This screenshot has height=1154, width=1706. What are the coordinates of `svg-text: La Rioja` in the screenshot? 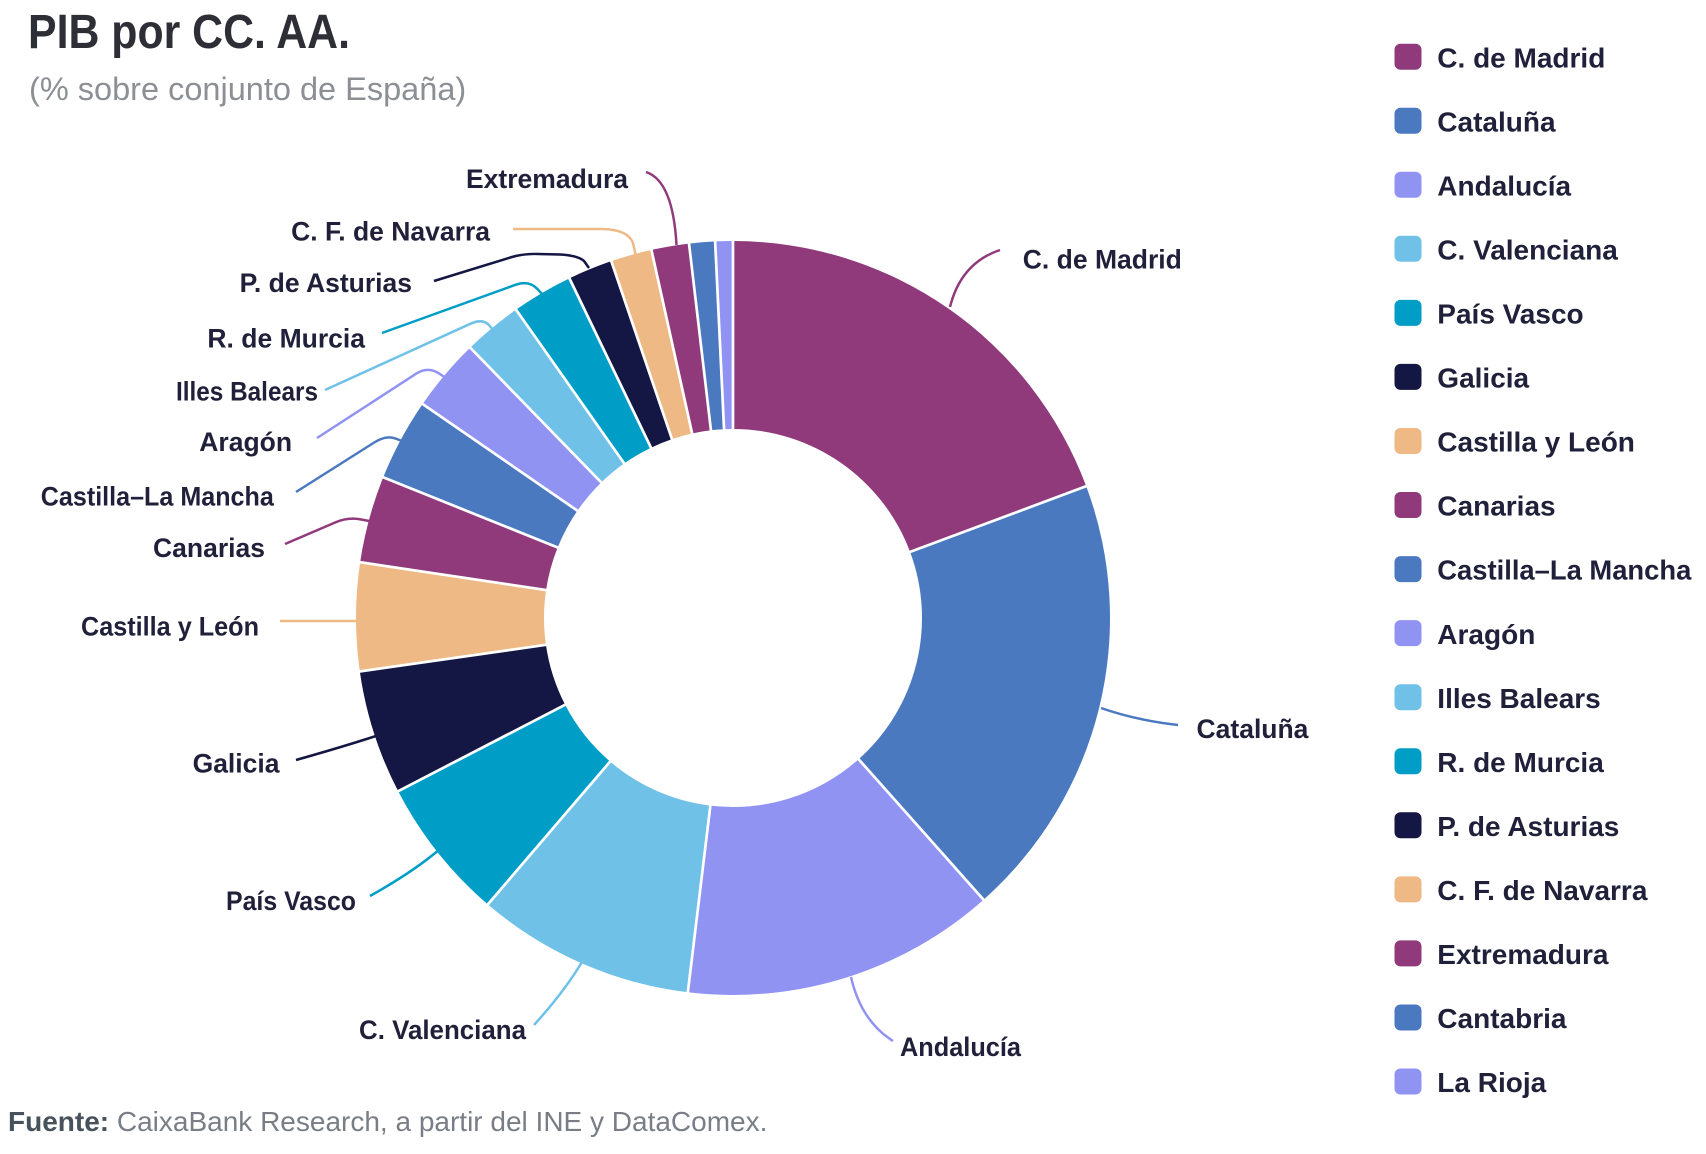 It's located at (1491, 1082).